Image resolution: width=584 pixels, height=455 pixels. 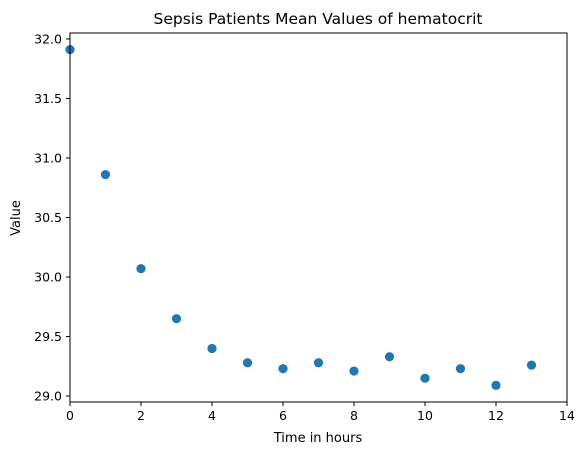 I want to click on x-tick-label: 10, so click(x=425, y=415).